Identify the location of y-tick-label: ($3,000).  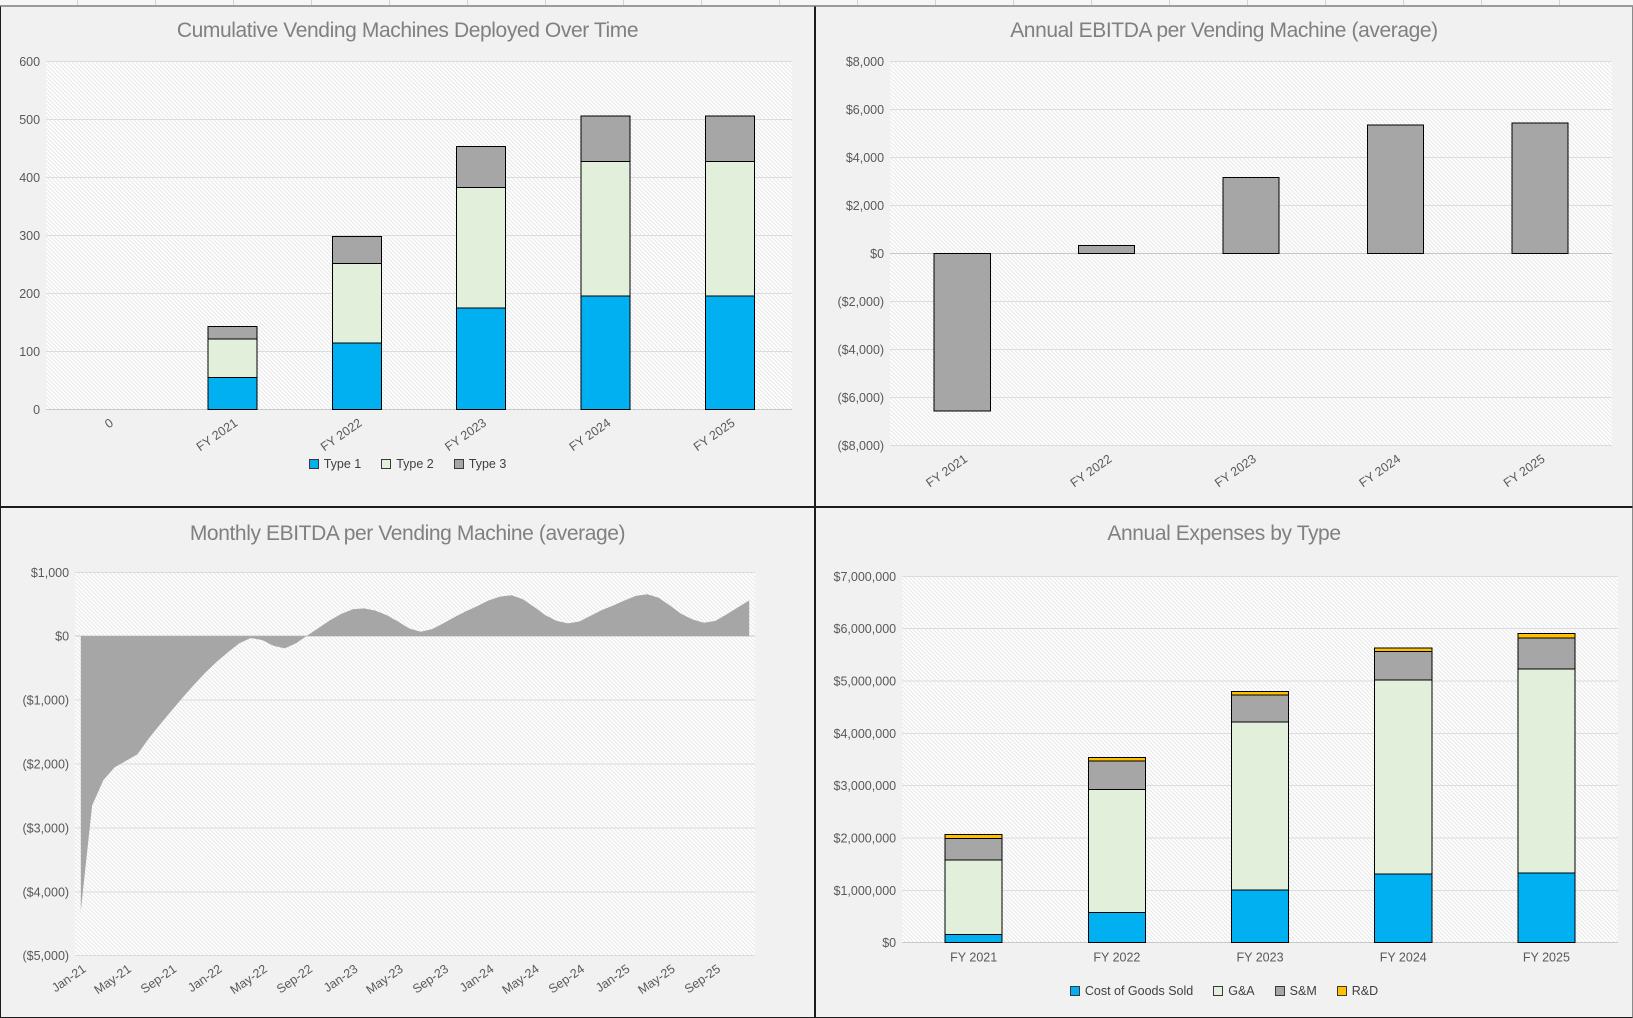
(46, 828).